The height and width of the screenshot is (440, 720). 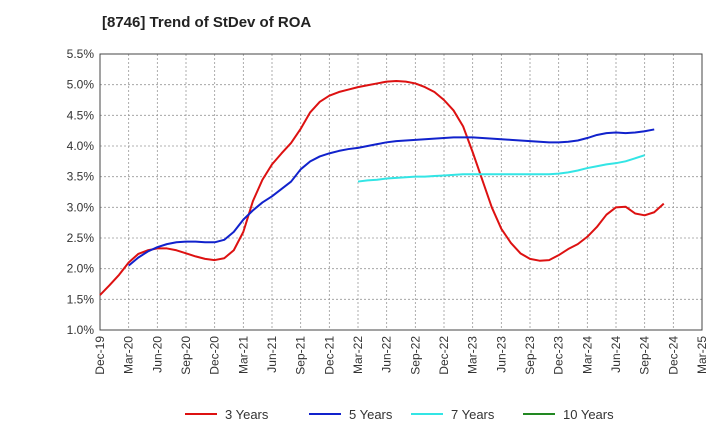 What do you see at coordinates (81, 330) in the screenshot?
I see `y-tick-label: 1.0%` at bounding box center [81, 330].